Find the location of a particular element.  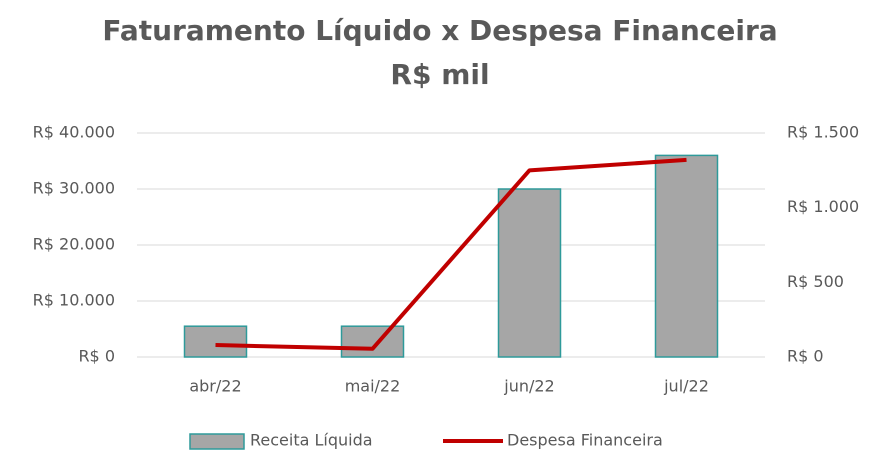

y2-tick-label: R$ 500 is located at coordinates (815, 281).